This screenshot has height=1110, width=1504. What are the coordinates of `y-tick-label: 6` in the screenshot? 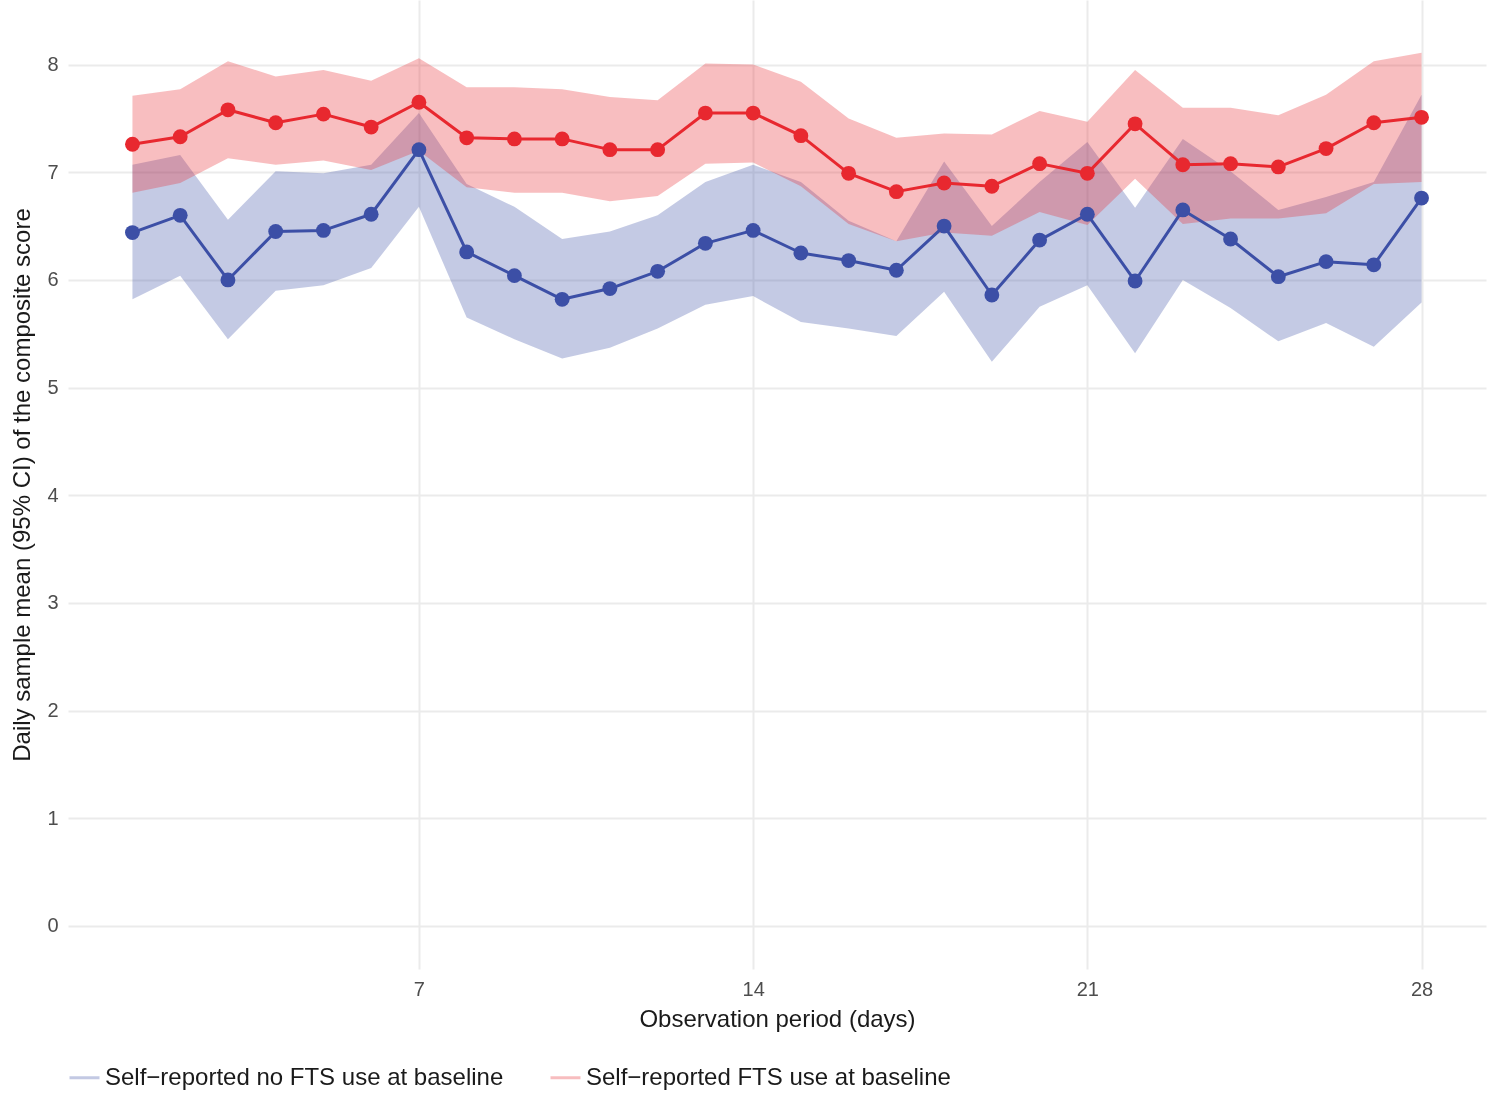 It's located at (53, 279).